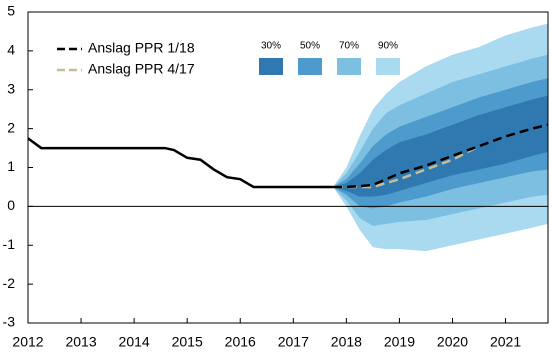 The height and width of the screenshot is (357, 552). Describe the element at coordinates (11, 11) in the screenshot. I see `y-tick-label: 5` at that location.